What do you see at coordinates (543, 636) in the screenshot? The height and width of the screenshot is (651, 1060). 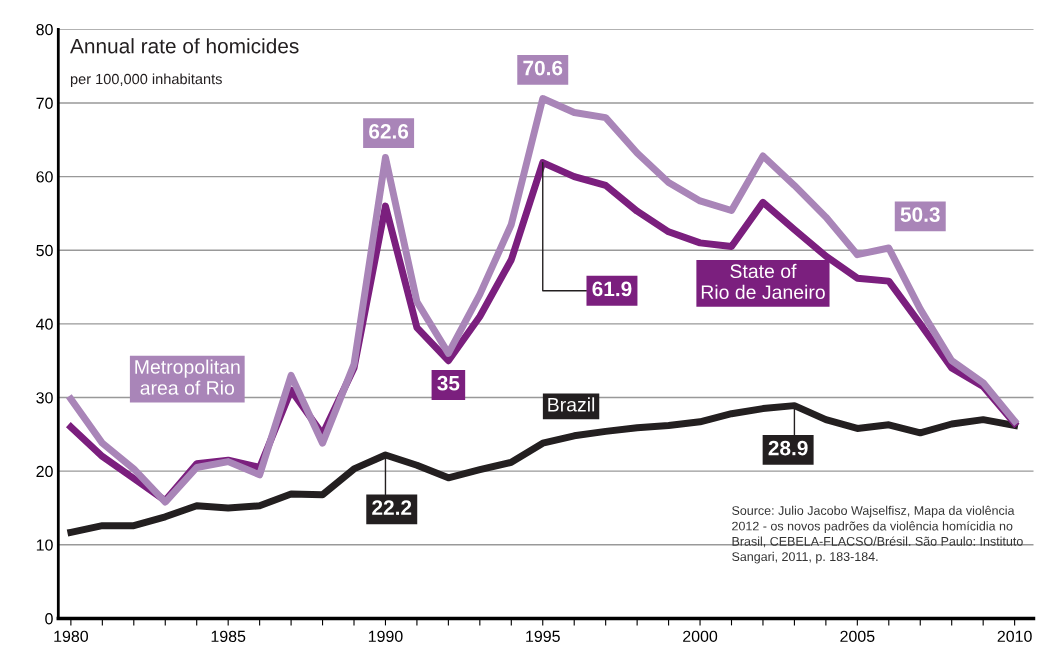 I see `x-tick-label: 1995` at bounding box center [543, 636].